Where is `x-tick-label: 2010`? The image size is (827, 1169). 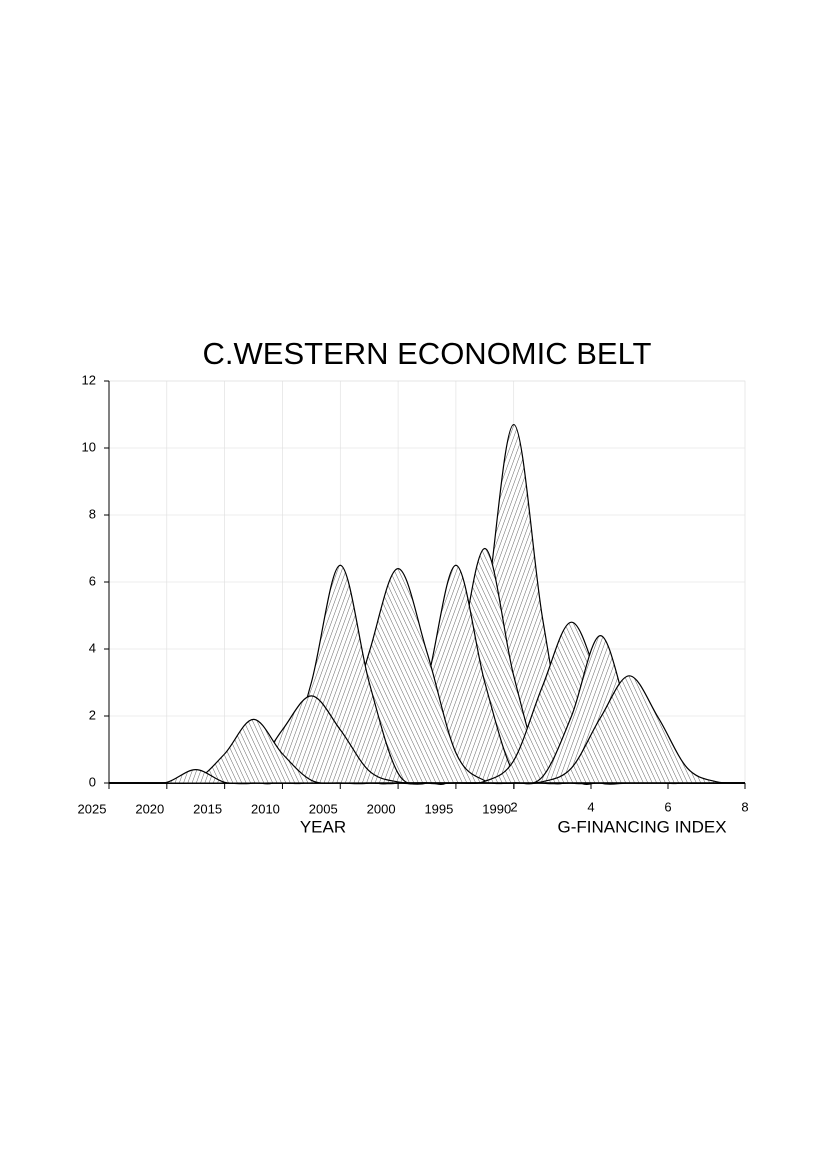 x-tick-label: 2010 is located at coordinates (265, 808).